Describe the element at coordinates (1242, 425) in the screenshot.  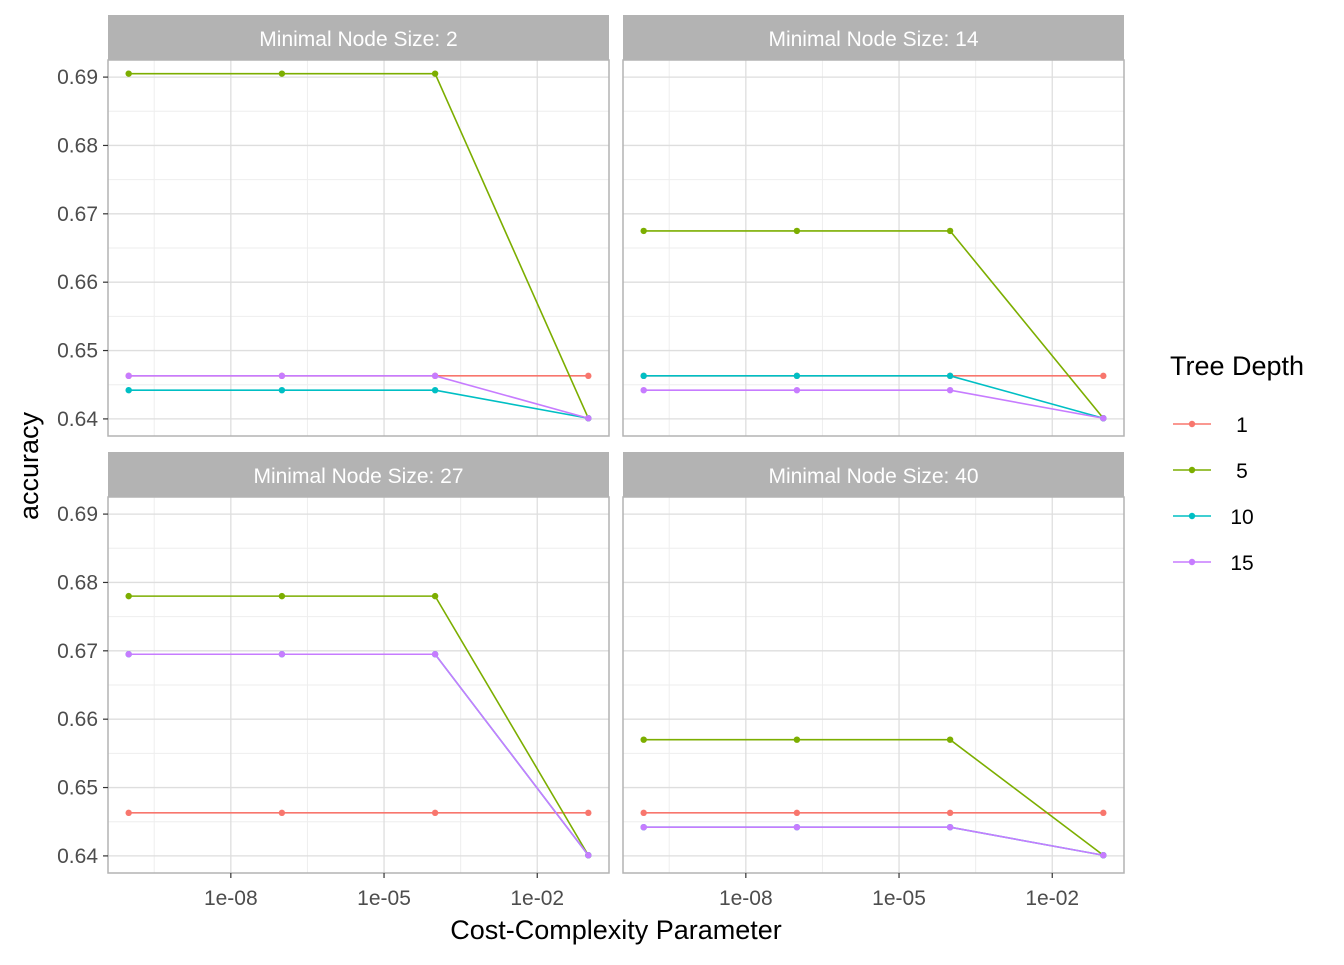
I see `legend-label: 1` at that location.